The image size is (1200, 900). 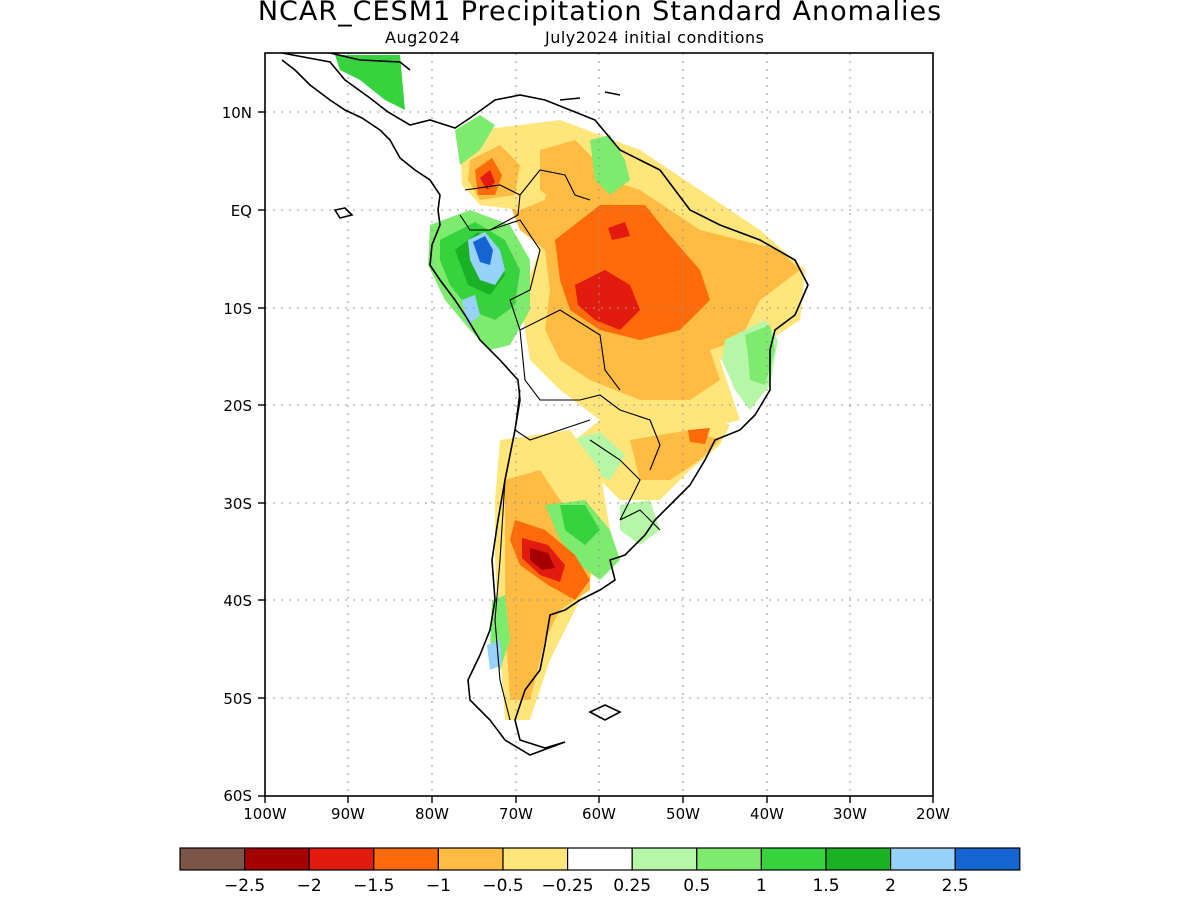 I want to click on lat-tick-label: EQ, so click(x=241, y=211).